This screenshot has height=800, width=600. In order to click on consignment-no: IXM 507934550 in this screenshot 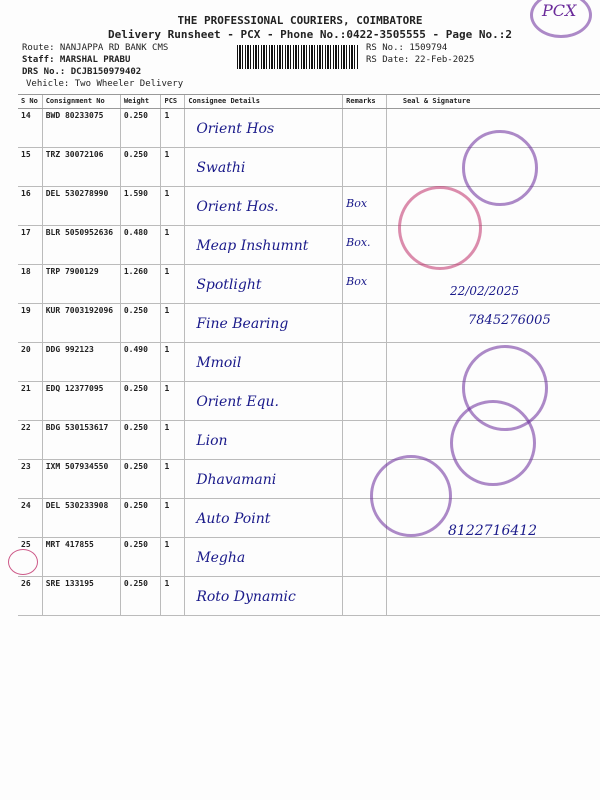, I will do `click(81, 479)`.